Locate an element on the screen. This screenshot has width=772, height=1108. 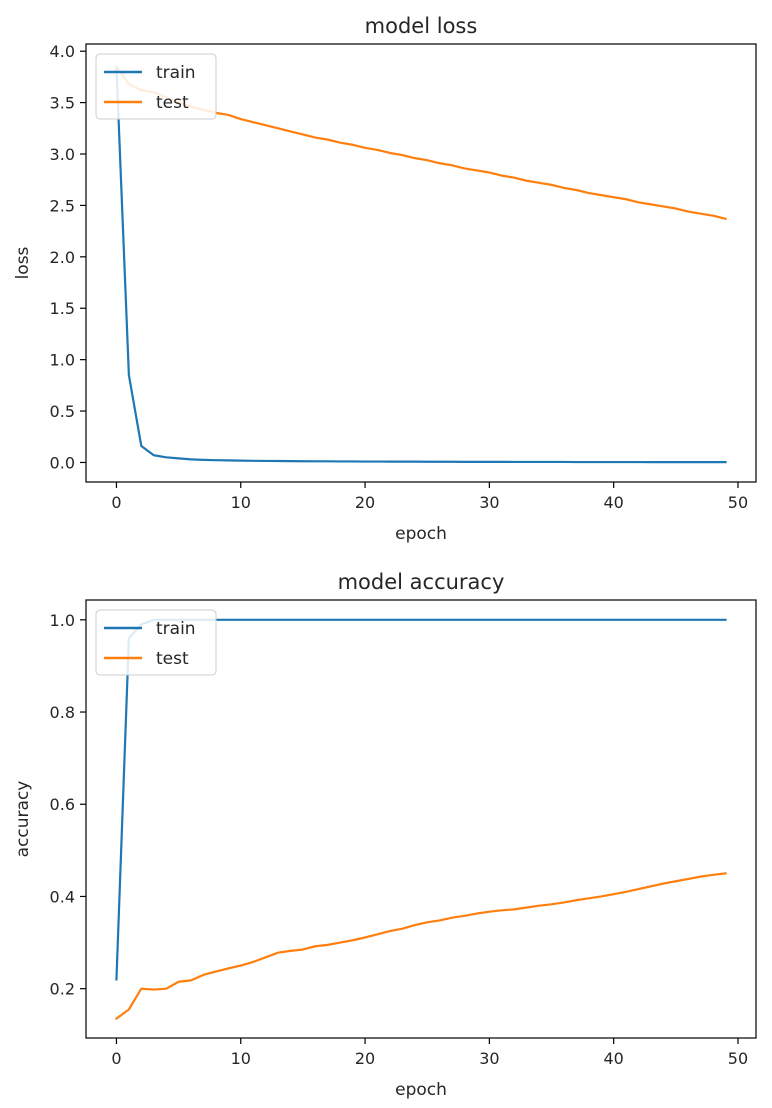
y-tick-label: 0.2 is located at coordinates (62, 989).